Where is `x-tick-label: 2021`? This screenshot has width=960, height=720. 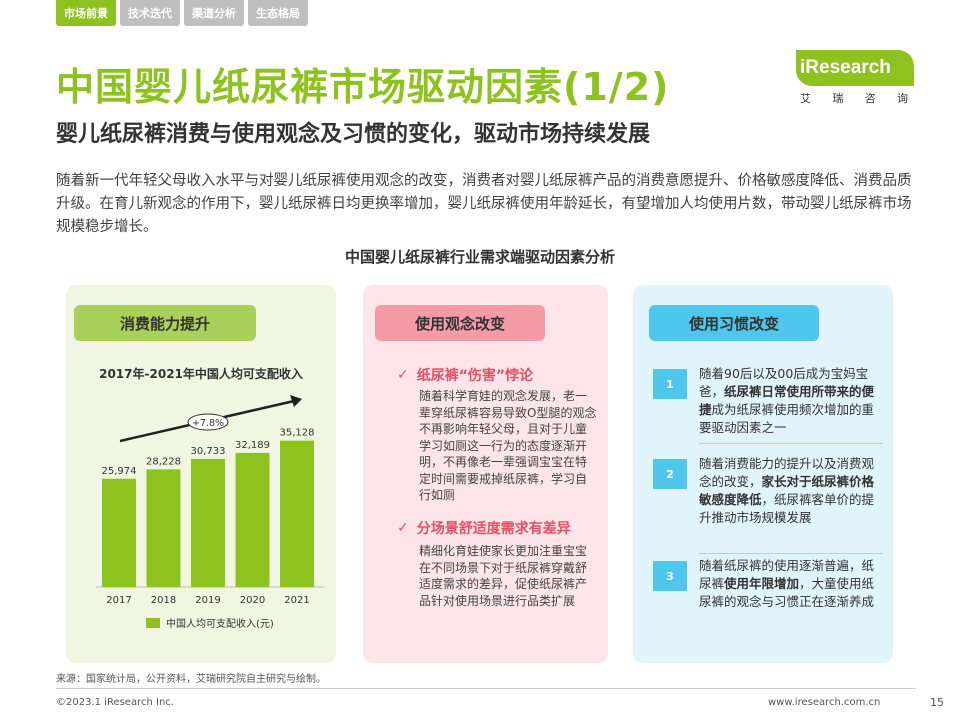
x-tick-label: 2021 is located at coordinates (296, 600).